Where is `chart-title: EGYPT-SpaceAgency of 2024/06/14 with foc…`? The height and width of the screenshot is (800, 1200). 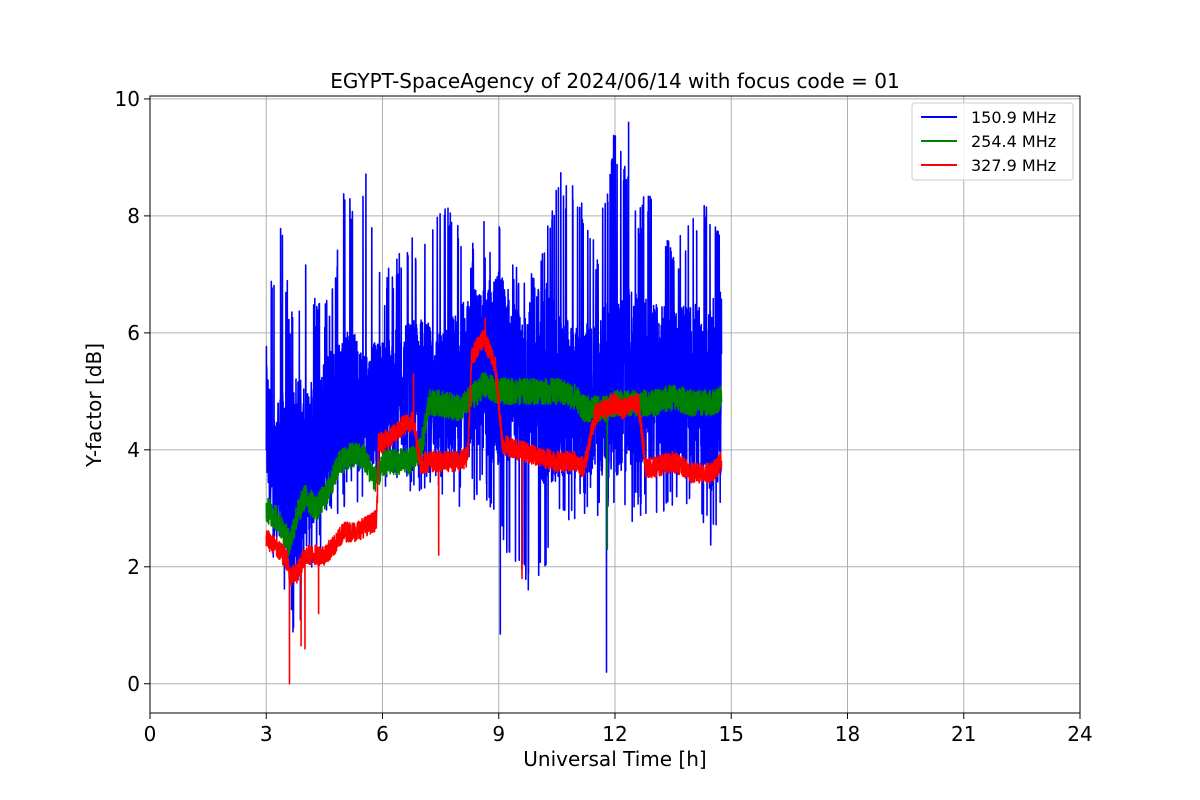
chart-title: EGYPT-SpaceAgency of 2024/06/14 with foc… is located at coordinates (614, 81).